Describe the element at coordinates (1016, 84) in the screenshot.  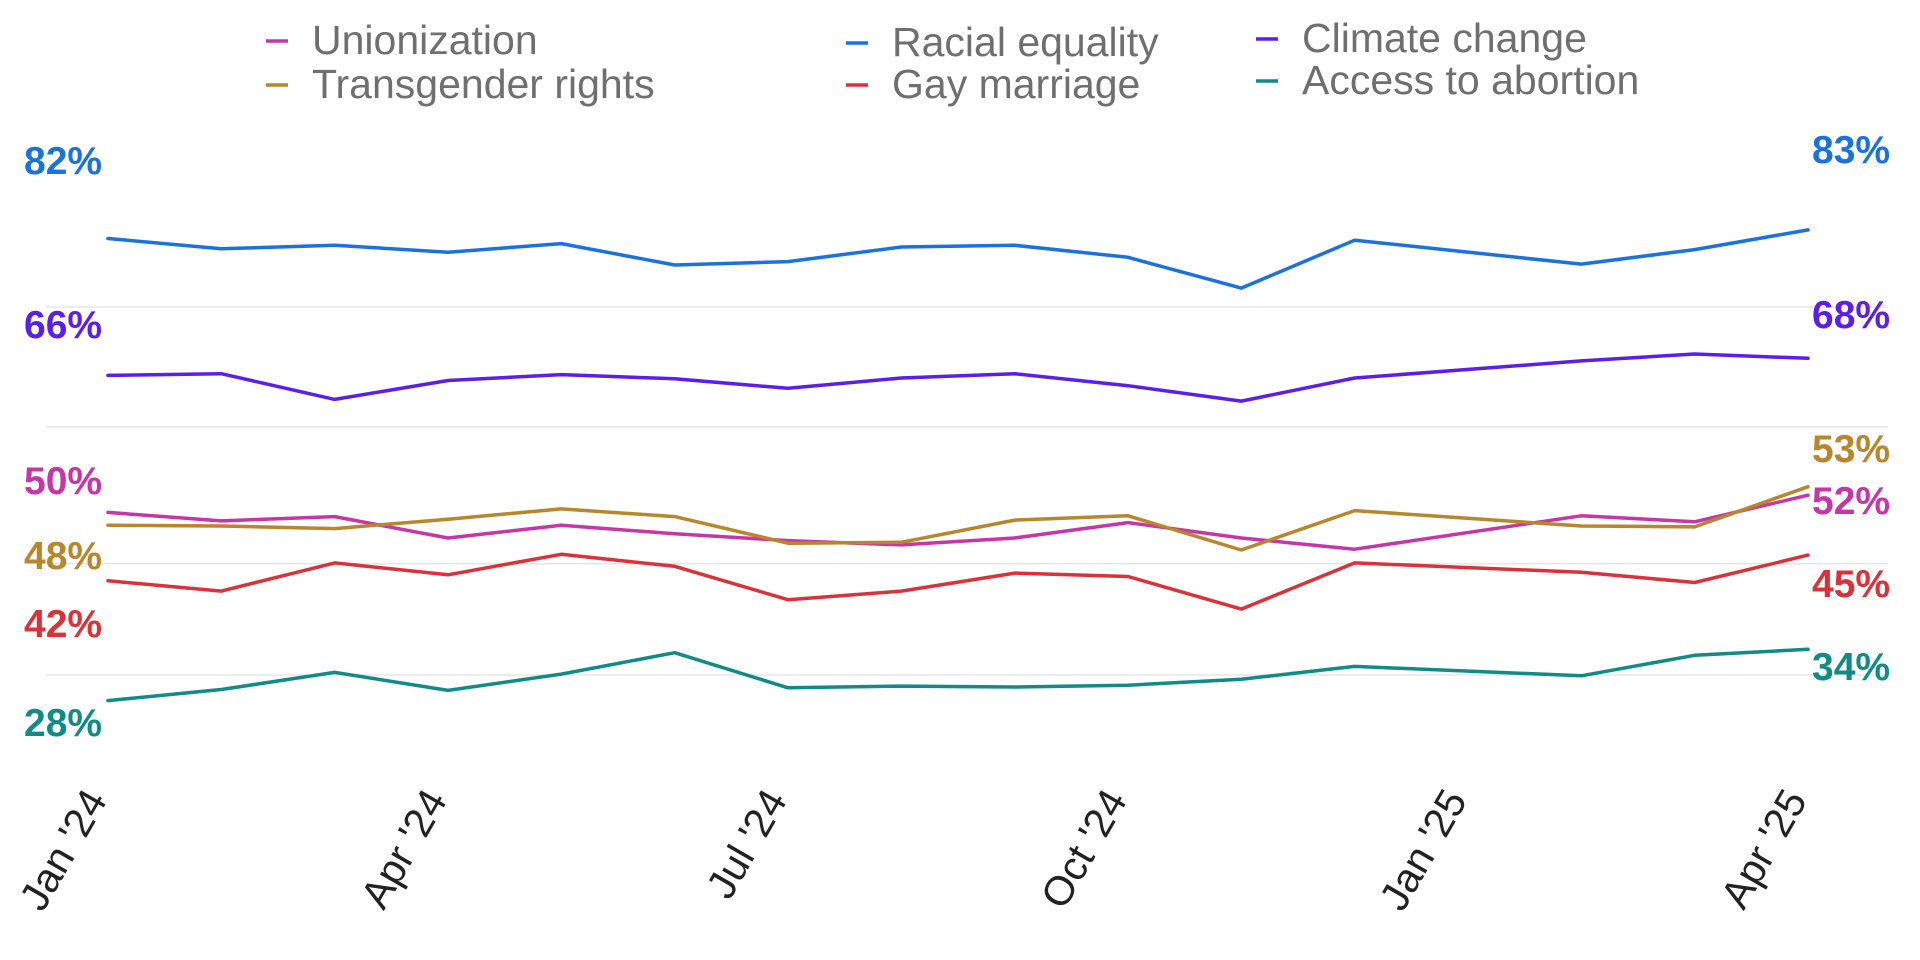
I see `legend-label: Gay marriage` at that location.